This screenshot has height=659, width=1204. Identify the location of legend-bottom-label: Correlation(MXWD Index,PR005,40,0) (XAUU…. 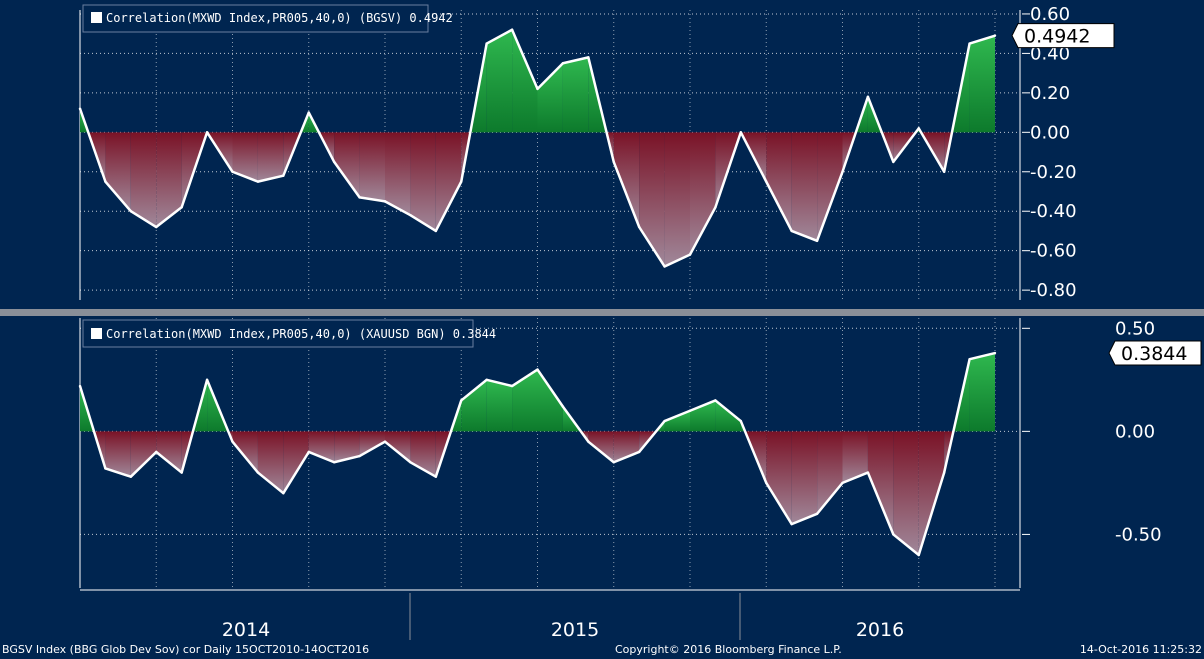
(301, 334).